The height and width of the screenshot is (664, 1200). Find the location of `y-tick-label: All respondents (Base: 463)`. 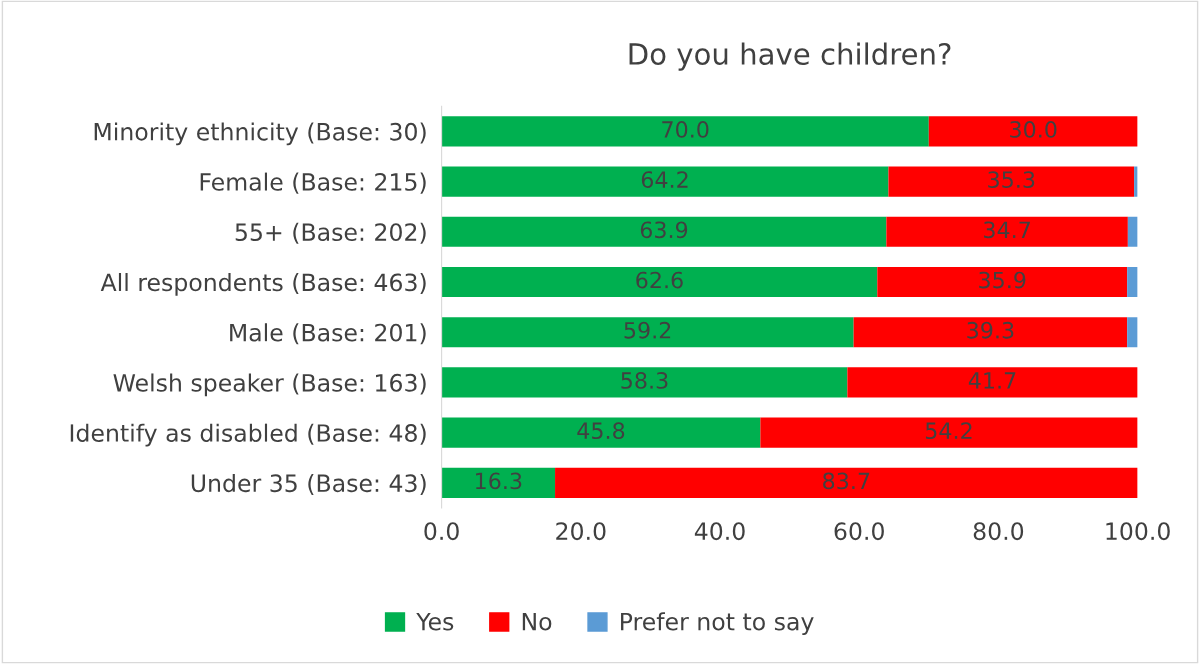

y-tick-label: All respondents (Base: 463) is located at coordinates (263, 284).